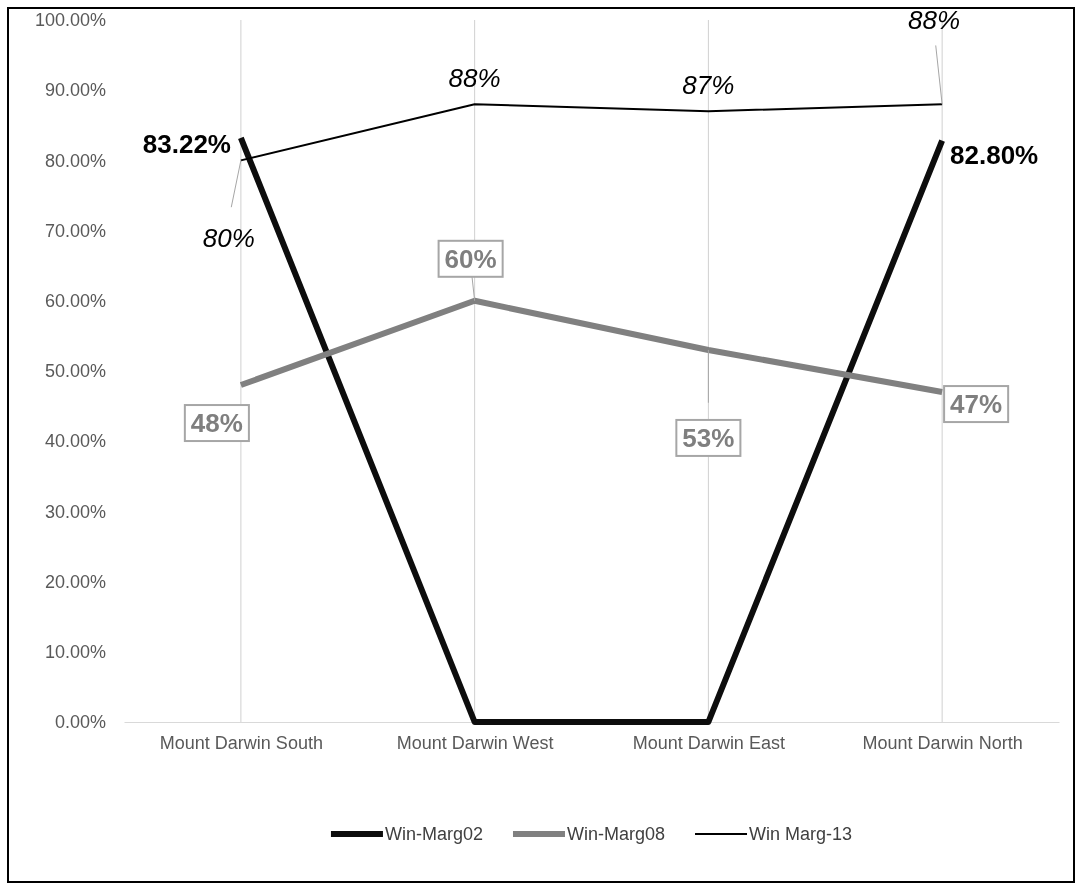  Describe the element at coordinates (75, 160) in the screenshot. I see `y-tick-label: 80.00%` at that location.